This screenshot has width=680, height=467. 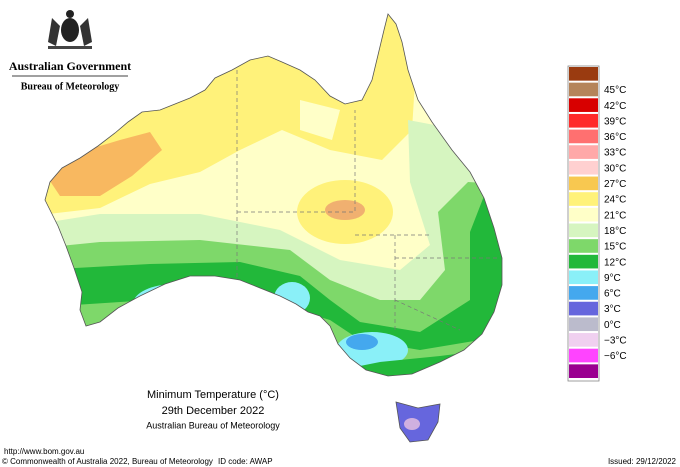 What do you see at coordinates (213, 395) in the screenshot?
I see `map-title: Minimum Temperature (°C)` at bounding box center [213, 395].